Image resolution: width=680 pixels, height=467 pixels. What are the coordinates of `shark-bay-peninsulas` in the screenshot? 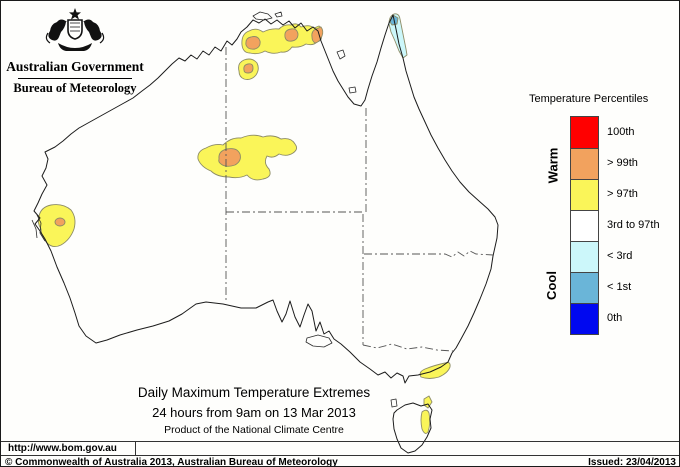 It's located at (38, 228).